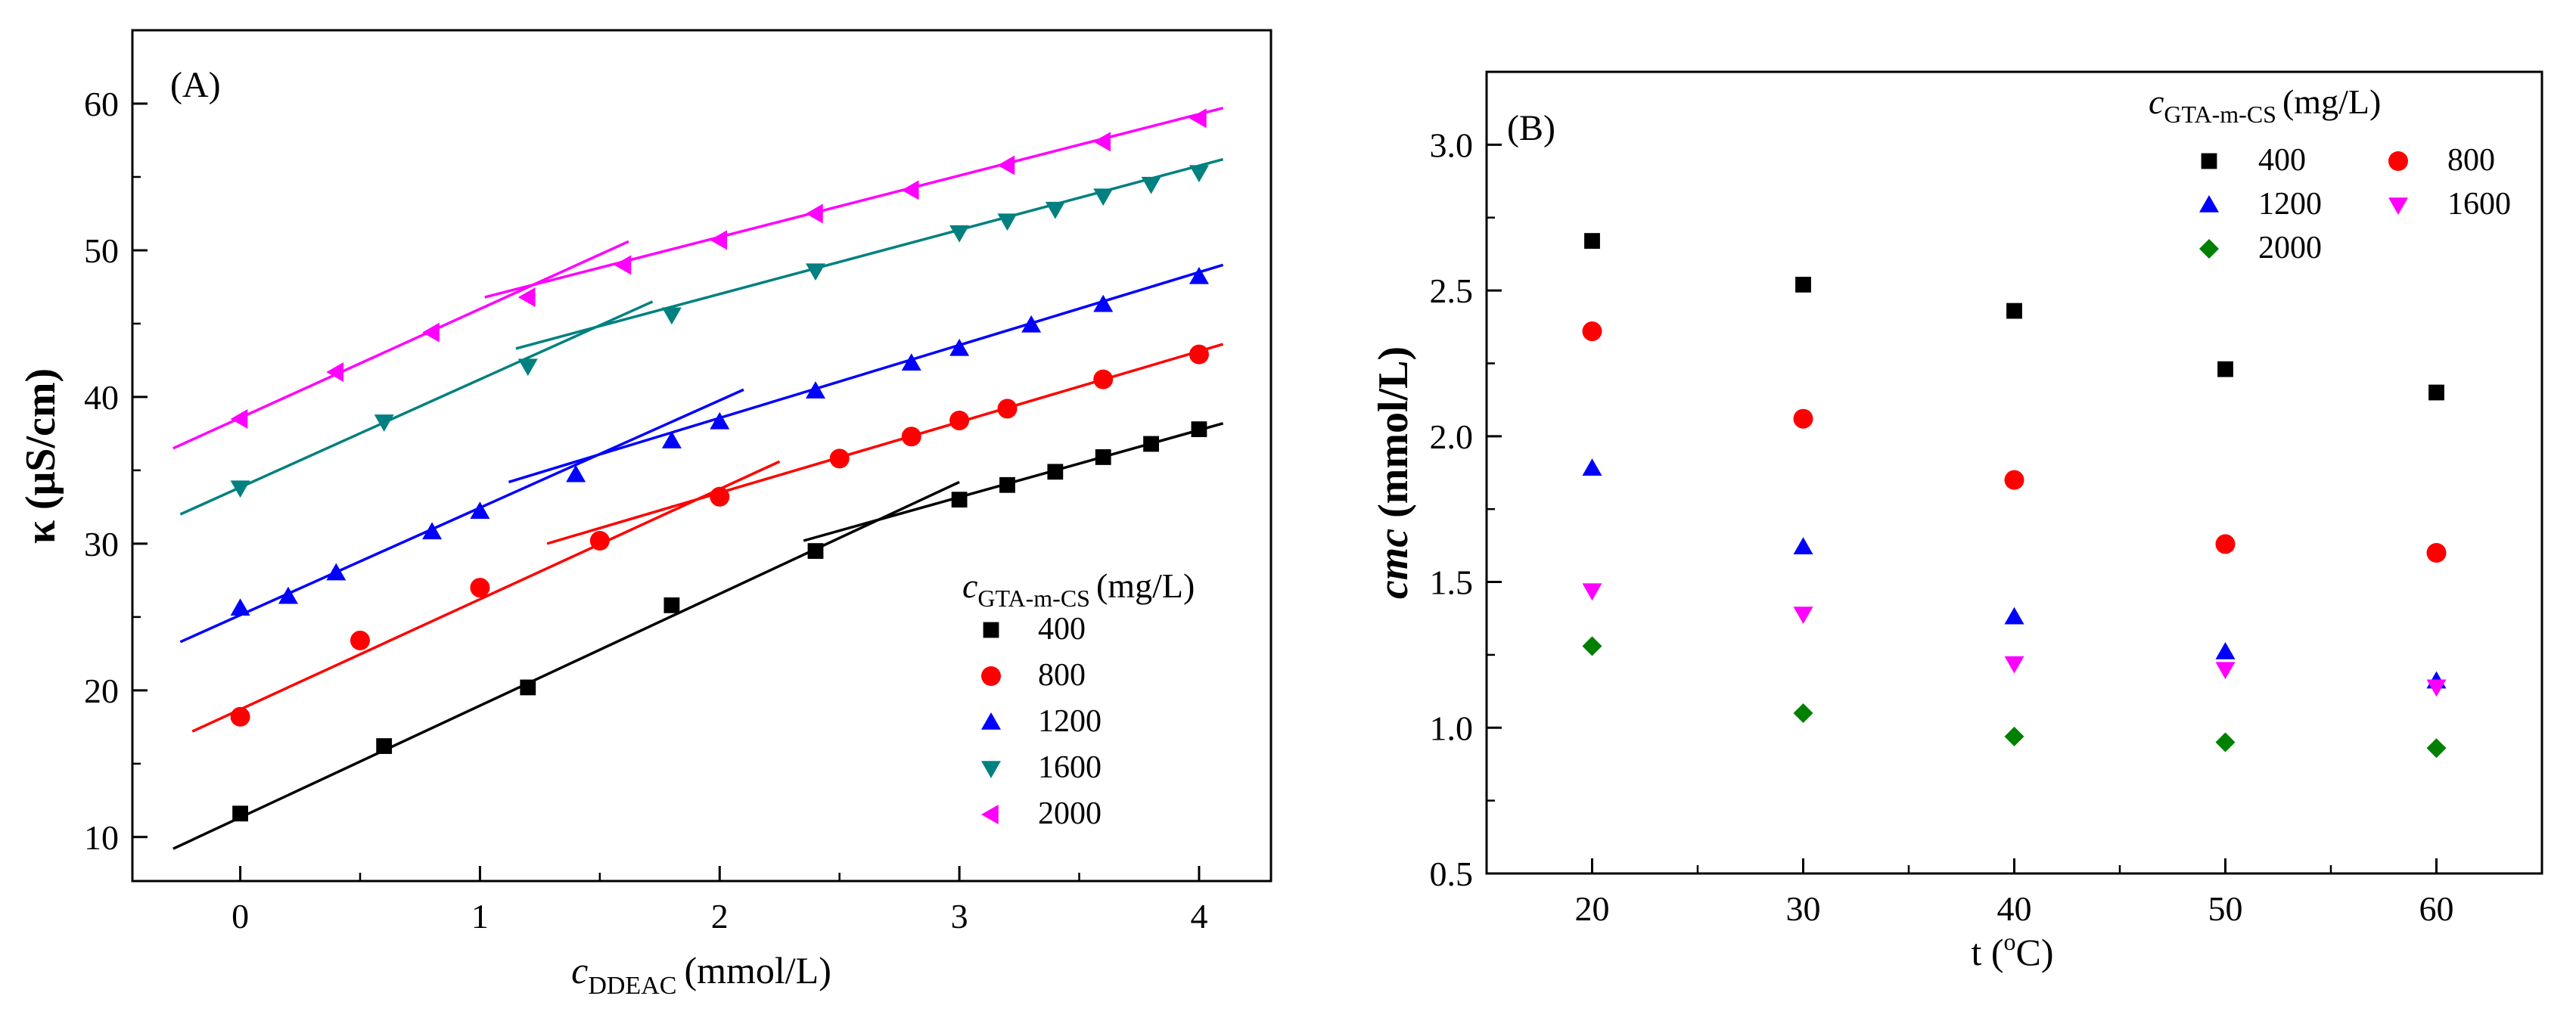 The image size is (2576, 1027). I want to click on panel-b-legend-entry-400: 400, so click(2282, 160).